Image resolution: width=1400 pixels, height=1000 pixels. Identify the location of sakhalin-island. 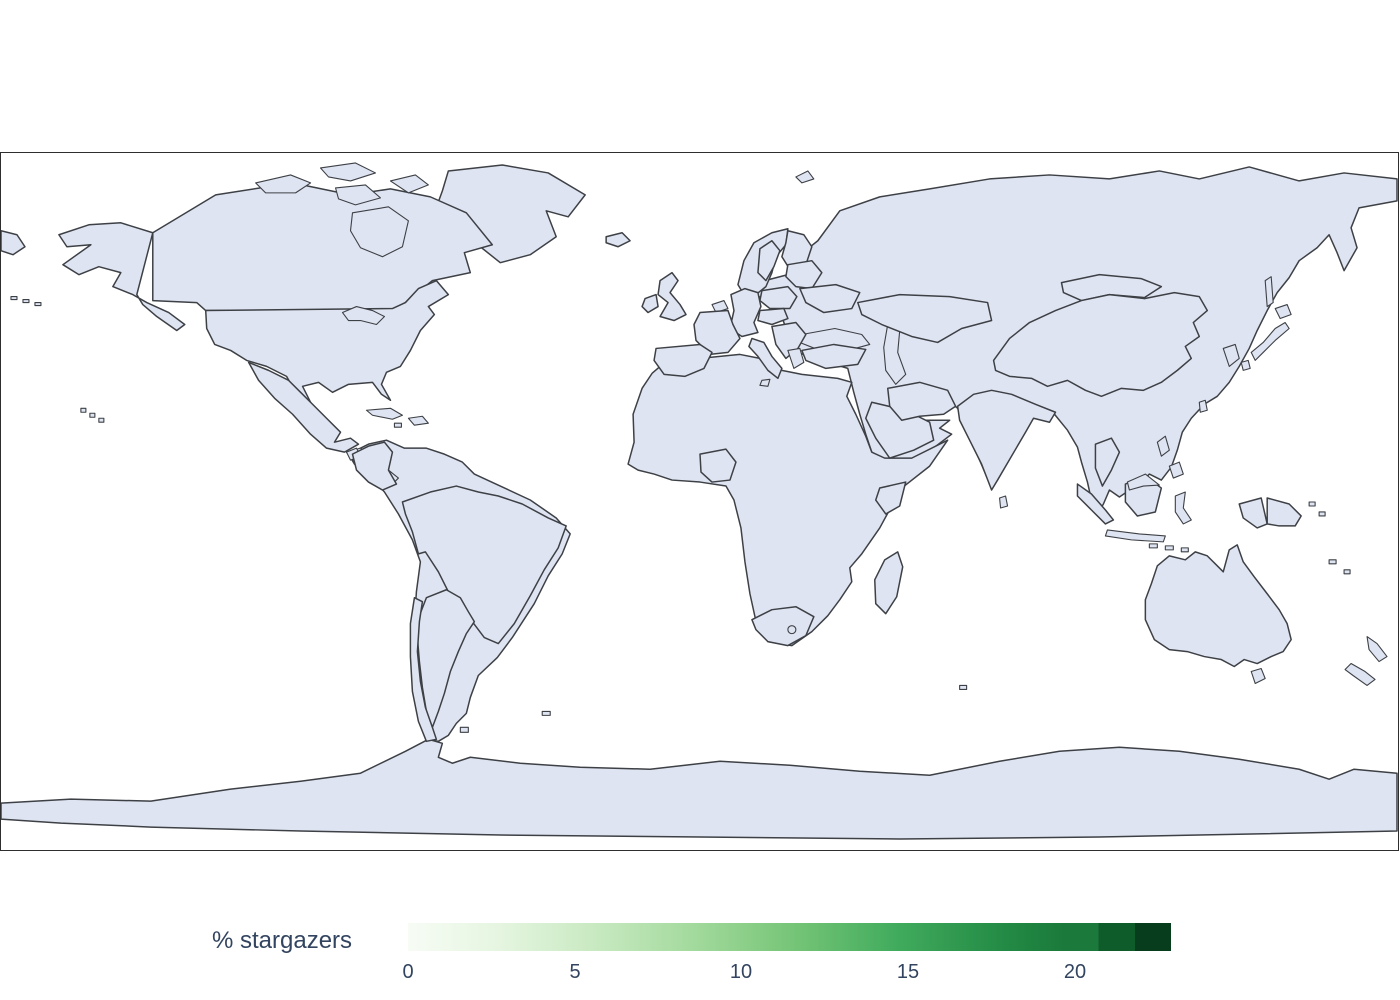
(1269, 292).